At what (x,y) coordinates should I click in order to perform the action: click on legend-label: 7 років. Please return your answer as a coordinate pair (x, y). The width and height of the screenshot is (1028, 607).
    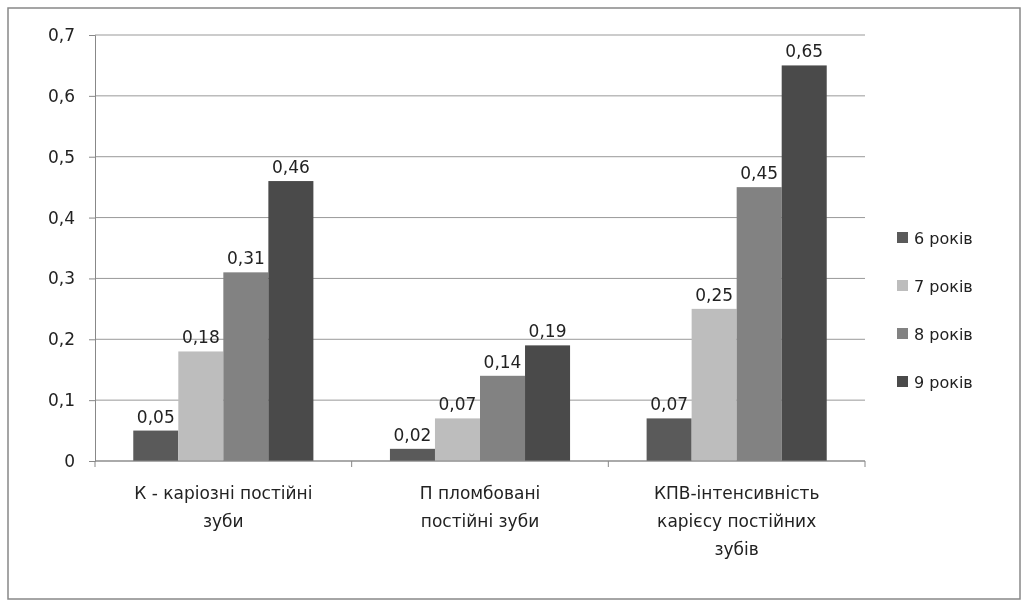
    Looking at the image, I should click on (943, 286).